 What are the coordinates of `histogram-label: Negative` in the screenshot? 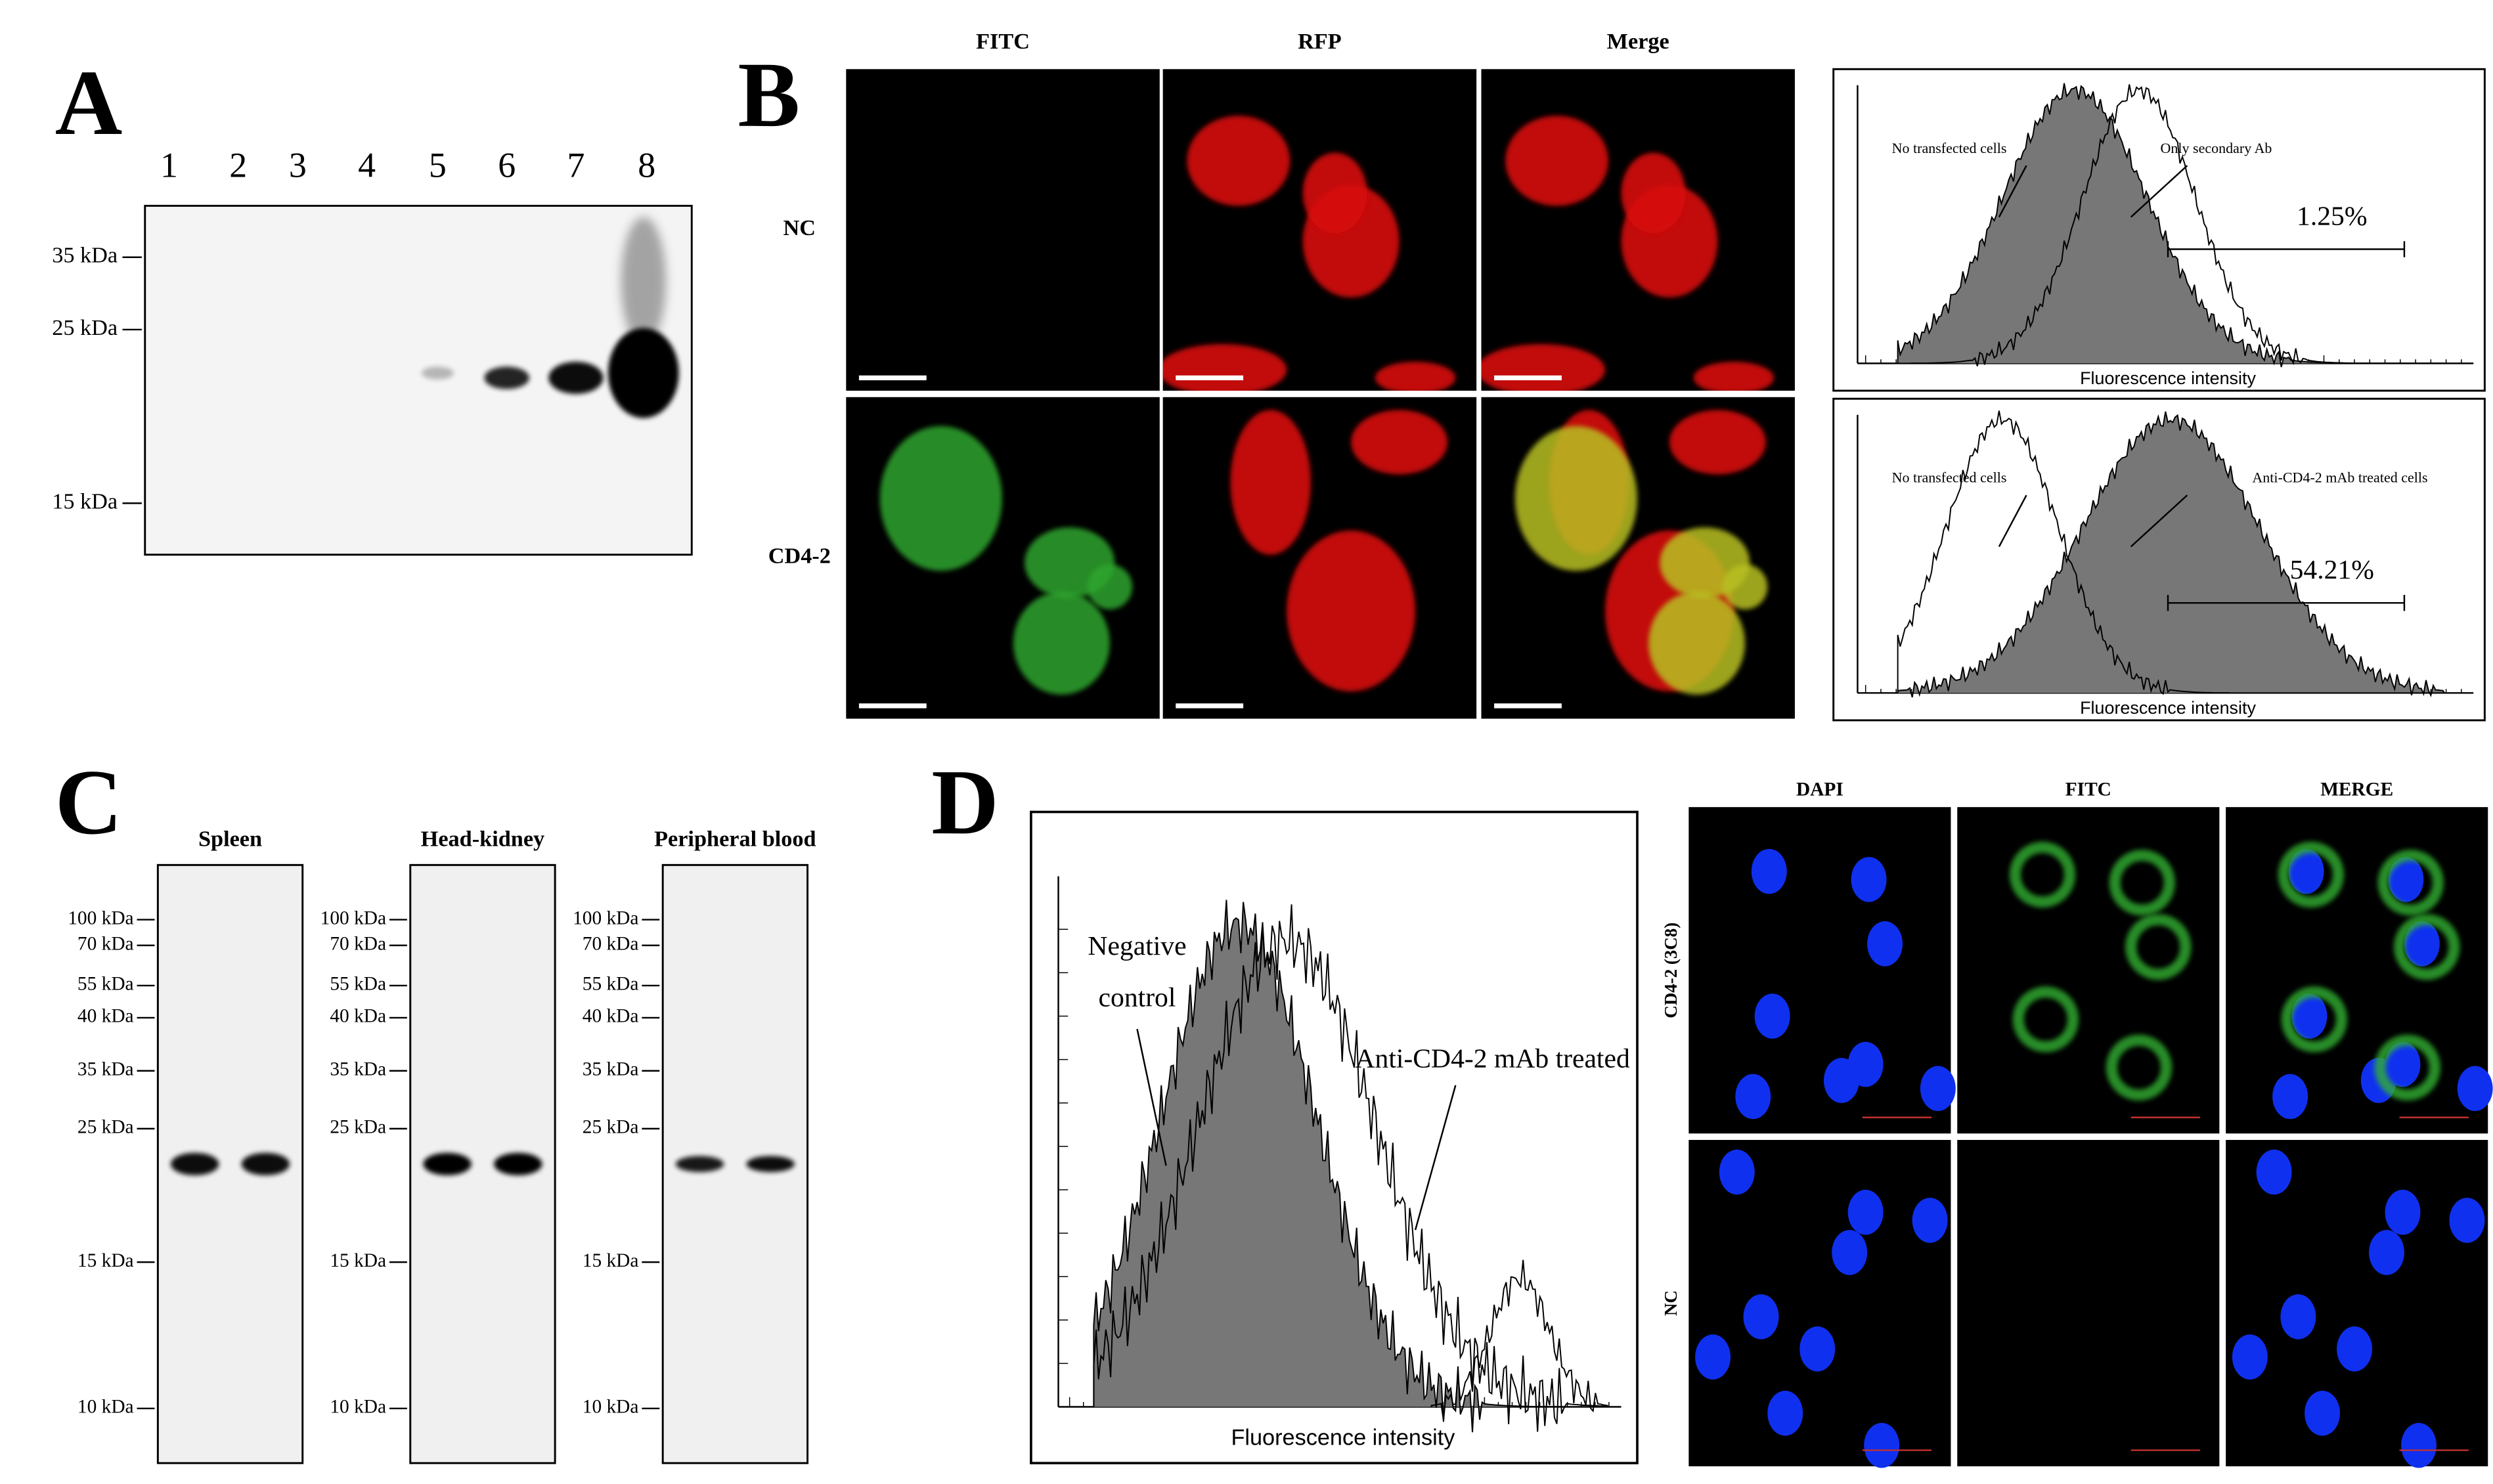 It's located at (1137, 946).